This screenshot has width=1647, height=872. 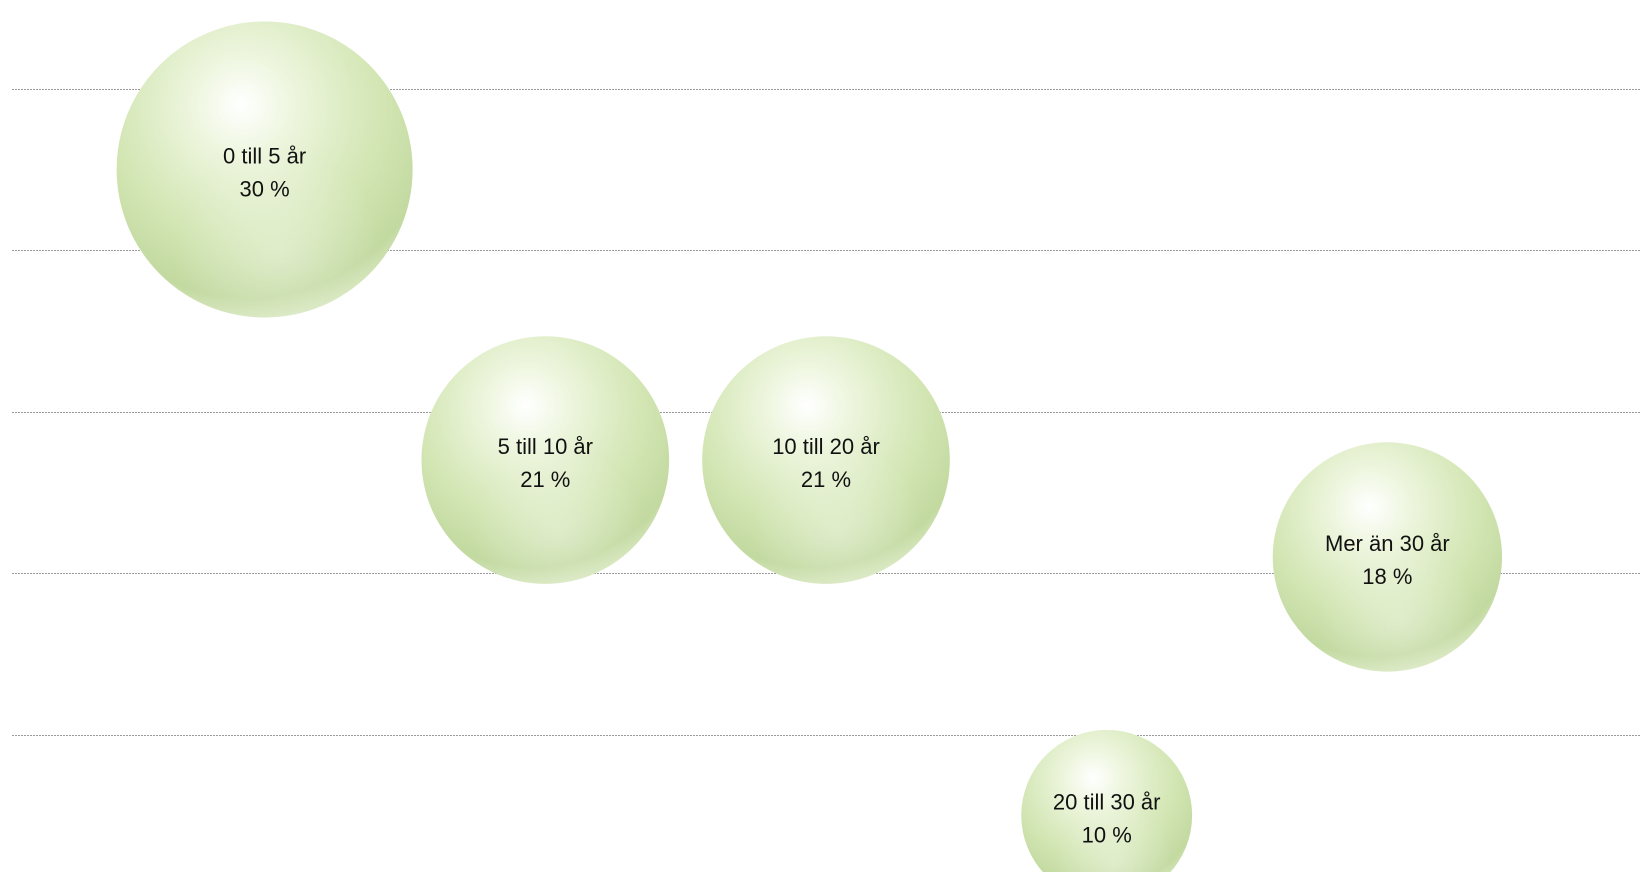 I want to click on bubble-category-label-4: 20 till 30 år, so click(x=1107, y=801).